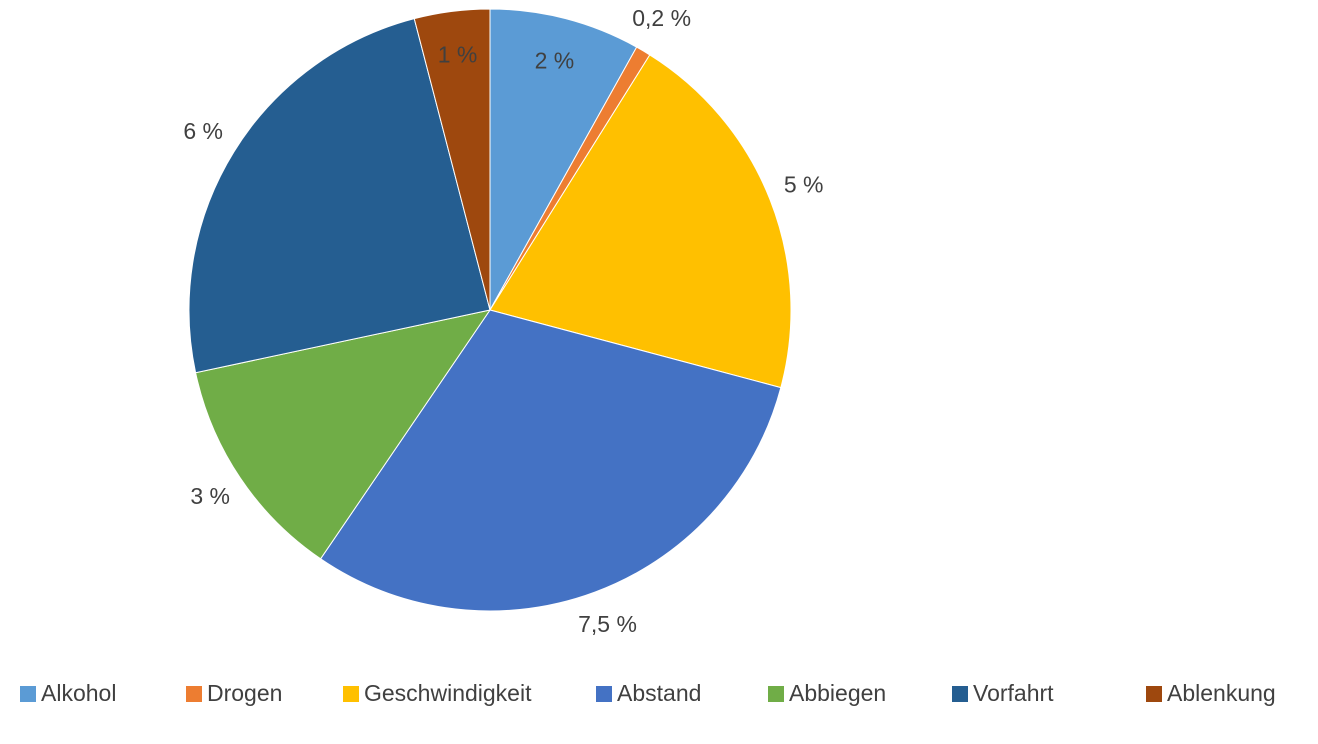 The height and width of the screenshot is (744, 1318). Describe the element at coordinates (448, 693) in the screenshot. I see `legend-label: Geschwindigkeit` at that location.